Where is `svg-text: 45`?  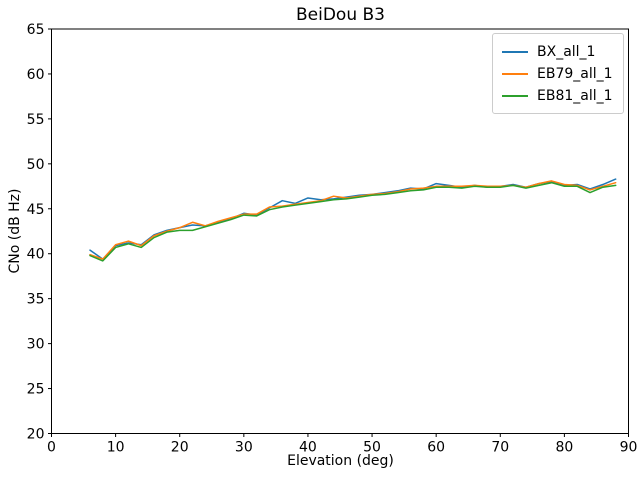 svg-text: 45 is located at coordinates (36, 210).